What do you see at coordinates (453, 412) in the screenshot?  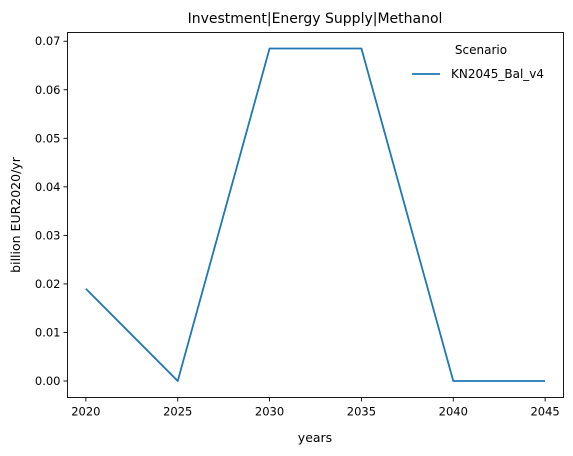 I see `x-tick-label: 2040` at bounding box center [453, 412].